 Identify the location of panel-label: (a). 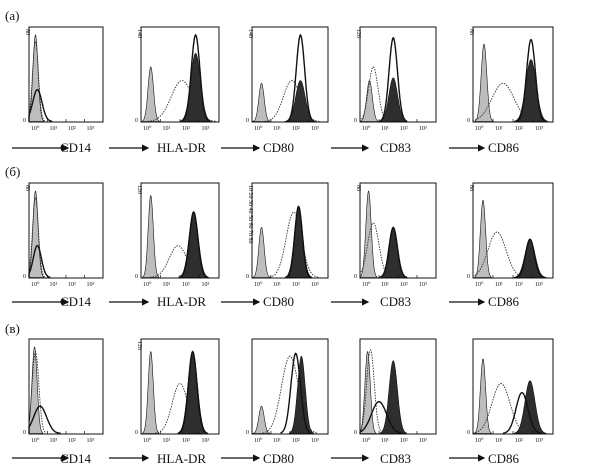
(12, 15).